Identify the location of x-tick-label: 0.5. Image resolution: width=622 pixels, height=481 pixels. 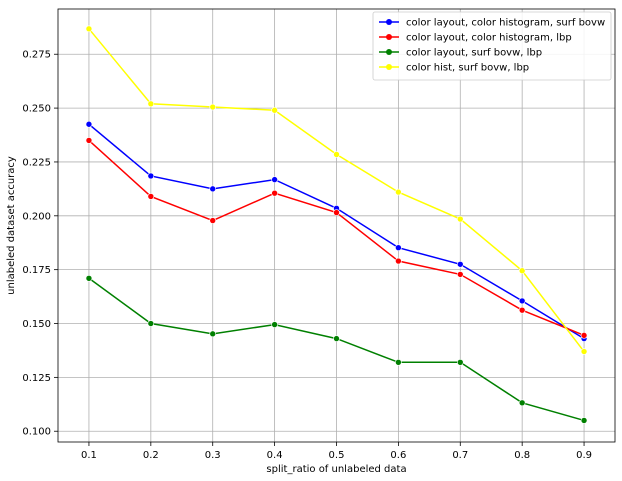
(337, 455).